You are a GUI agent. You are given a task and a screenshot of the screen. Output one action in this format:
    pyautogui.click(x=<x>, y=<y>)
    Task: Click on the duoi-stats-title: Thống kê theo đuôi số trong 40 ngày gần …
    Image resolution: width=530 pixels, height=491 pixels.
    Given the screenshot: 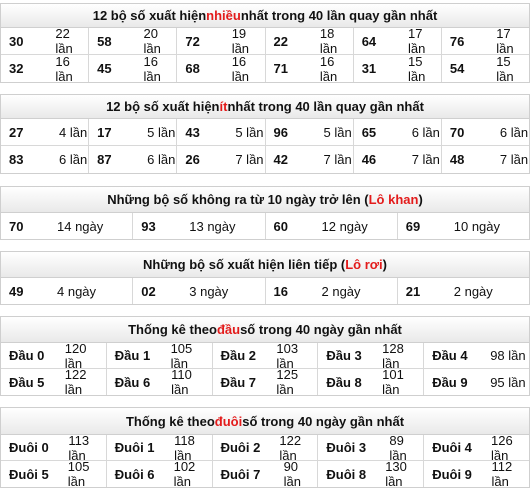 What is the action you would take?
    pyautogui.click(x=265, y=421)
    